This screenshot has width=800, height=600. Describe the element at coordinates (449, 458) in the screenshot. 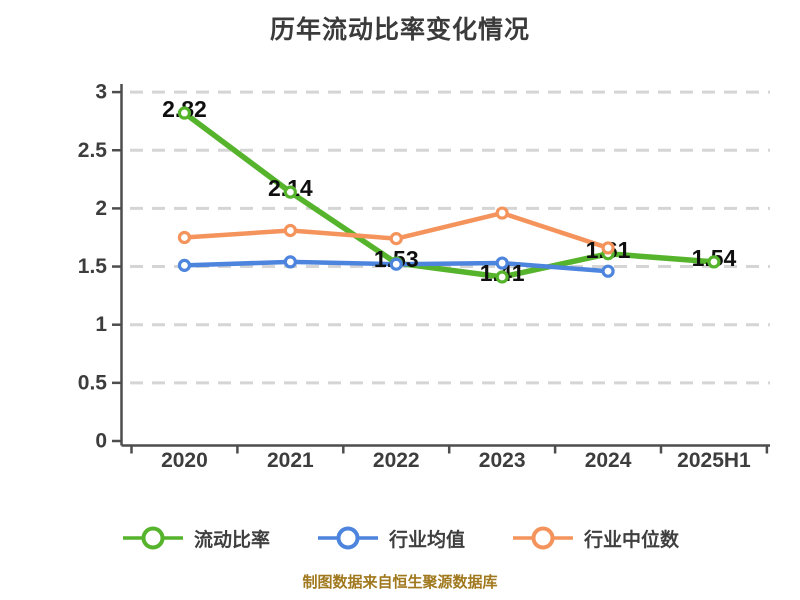

I see `x-axis-labels: 2020 2021 2022 2023 2024 2025H1` at that location.